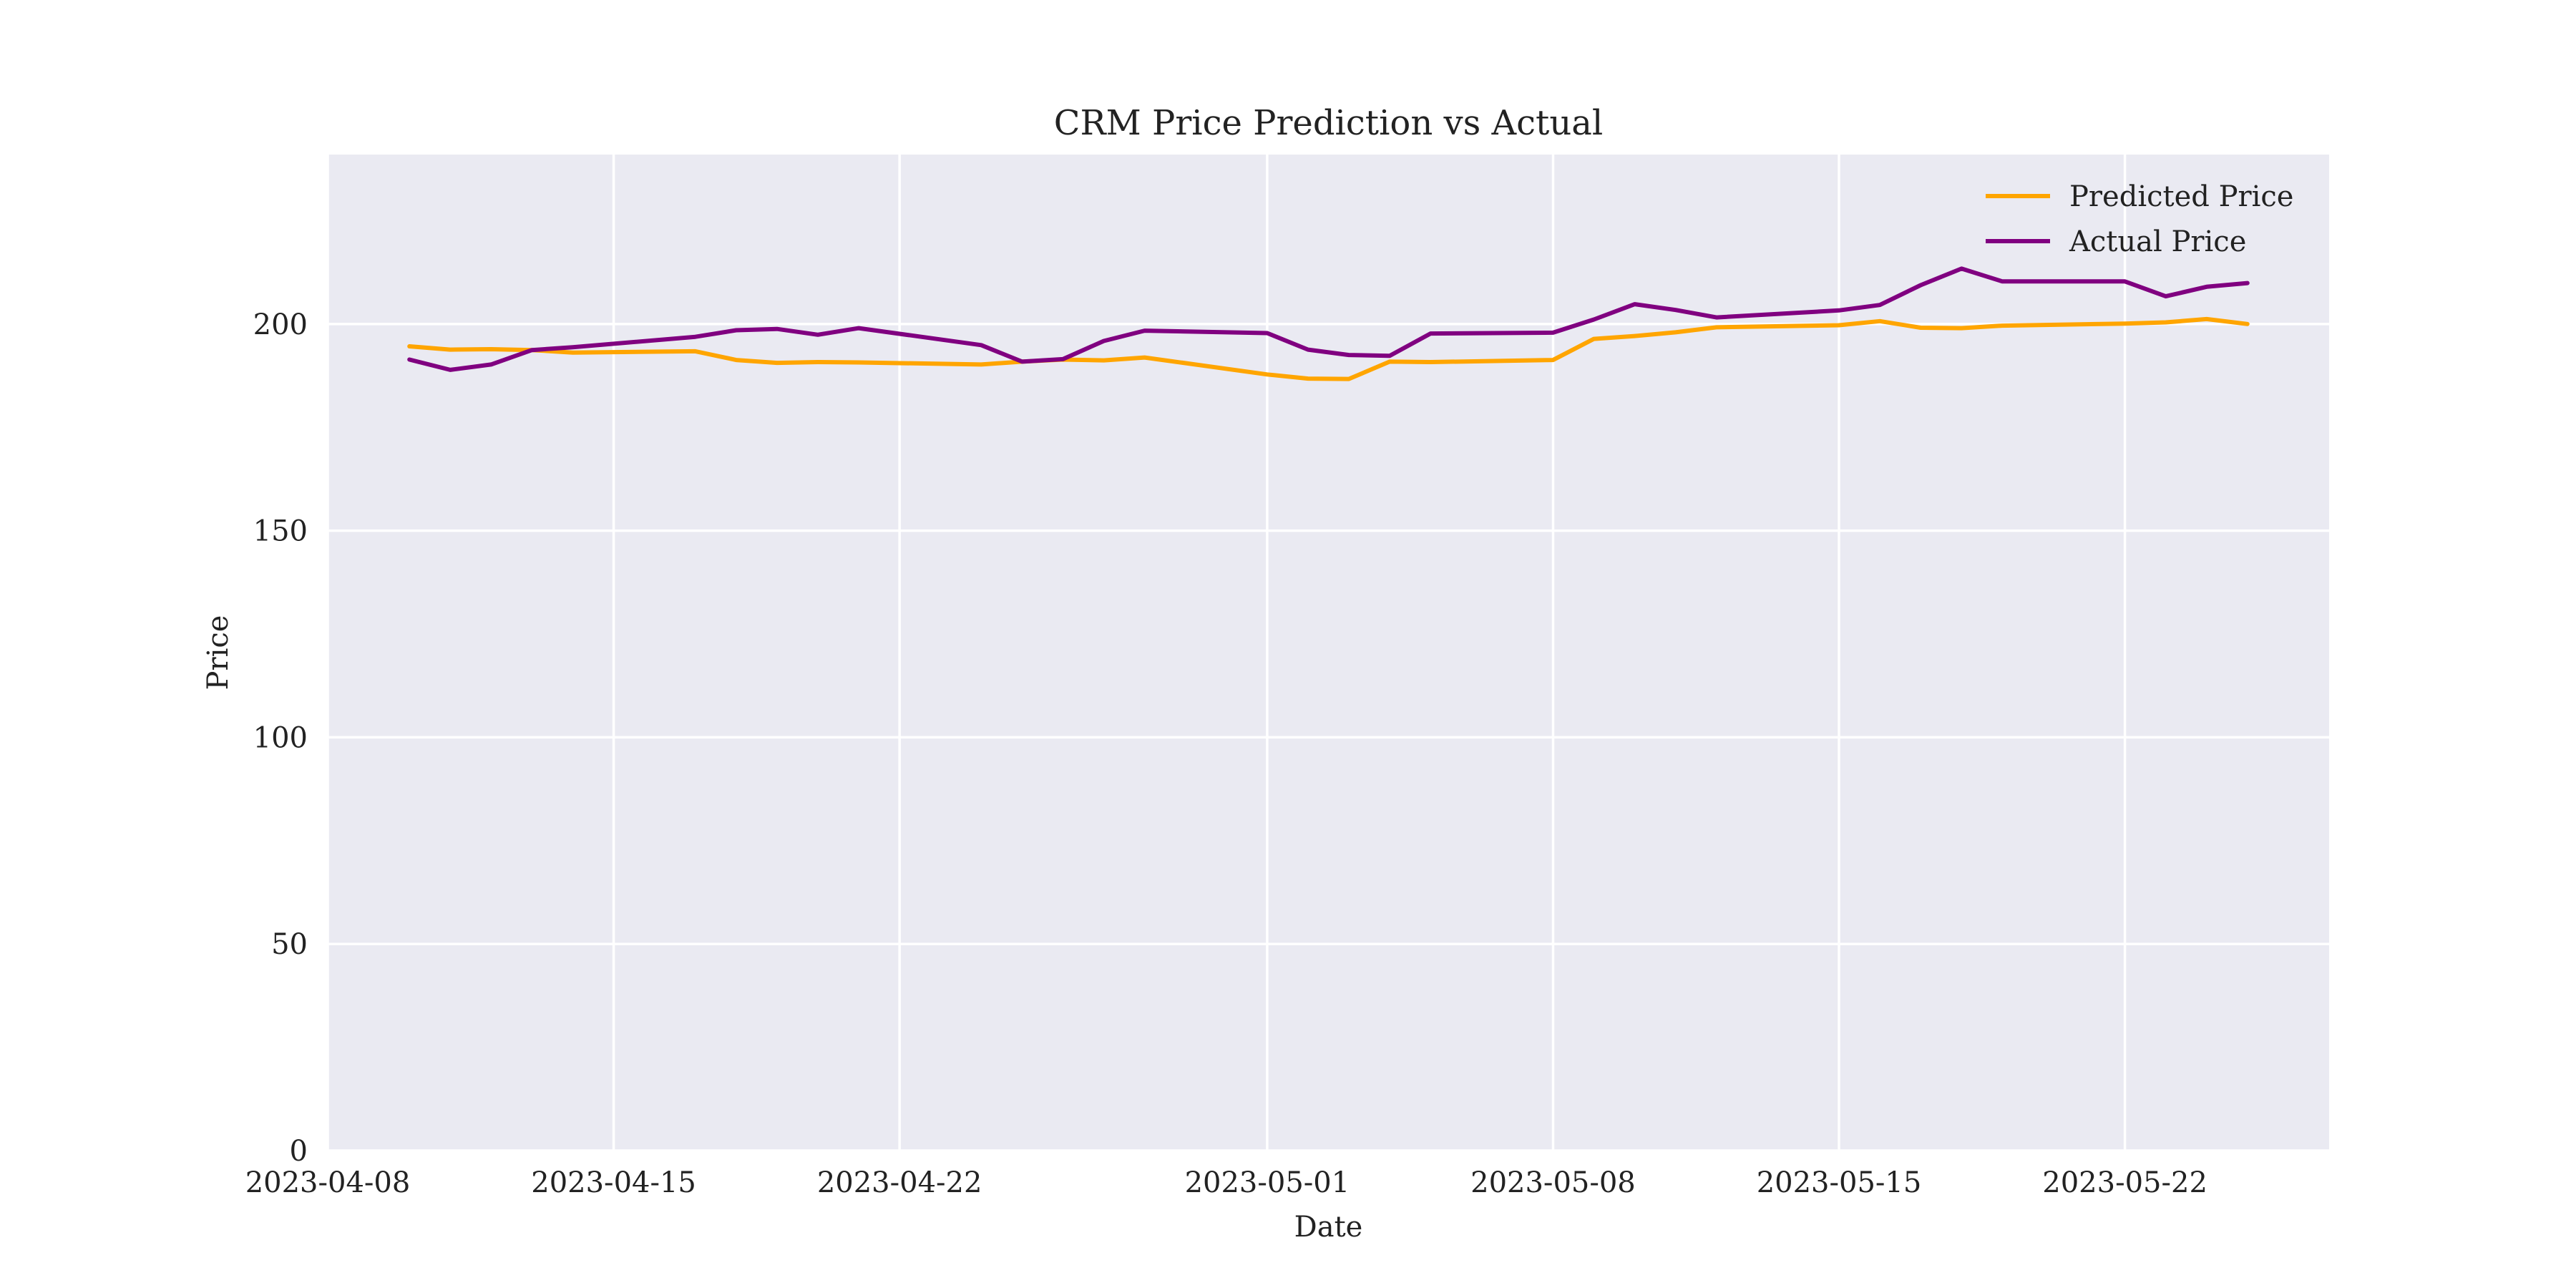  Describe the element at coordinates (1839, 1182) in the screenshot. I see `x-tick-label: 2023-05-15` at that location.